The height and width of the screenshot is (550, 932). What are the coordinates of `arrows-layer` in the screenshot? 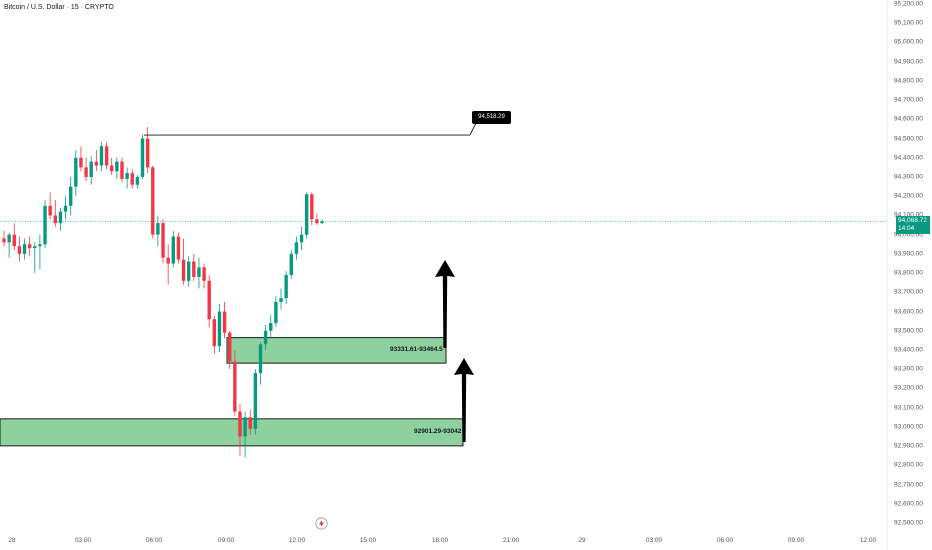 It's located at (454, 351).